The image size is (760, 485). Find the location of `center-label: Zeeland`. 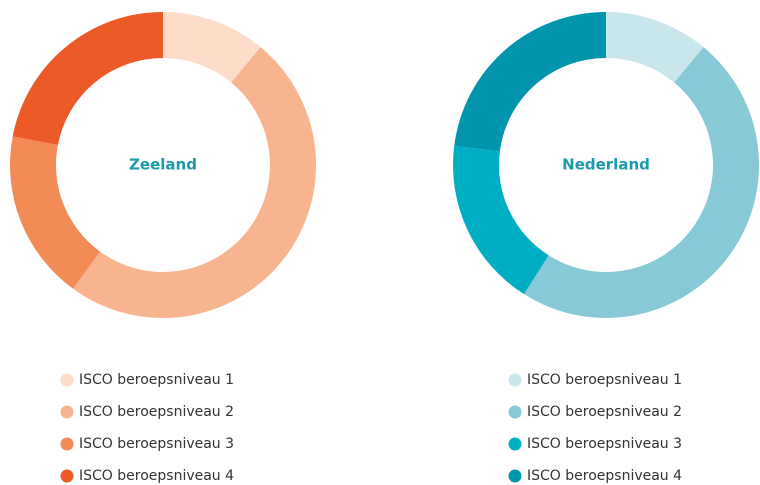

center-label: Zeeland is located at coordinates (163, 165).